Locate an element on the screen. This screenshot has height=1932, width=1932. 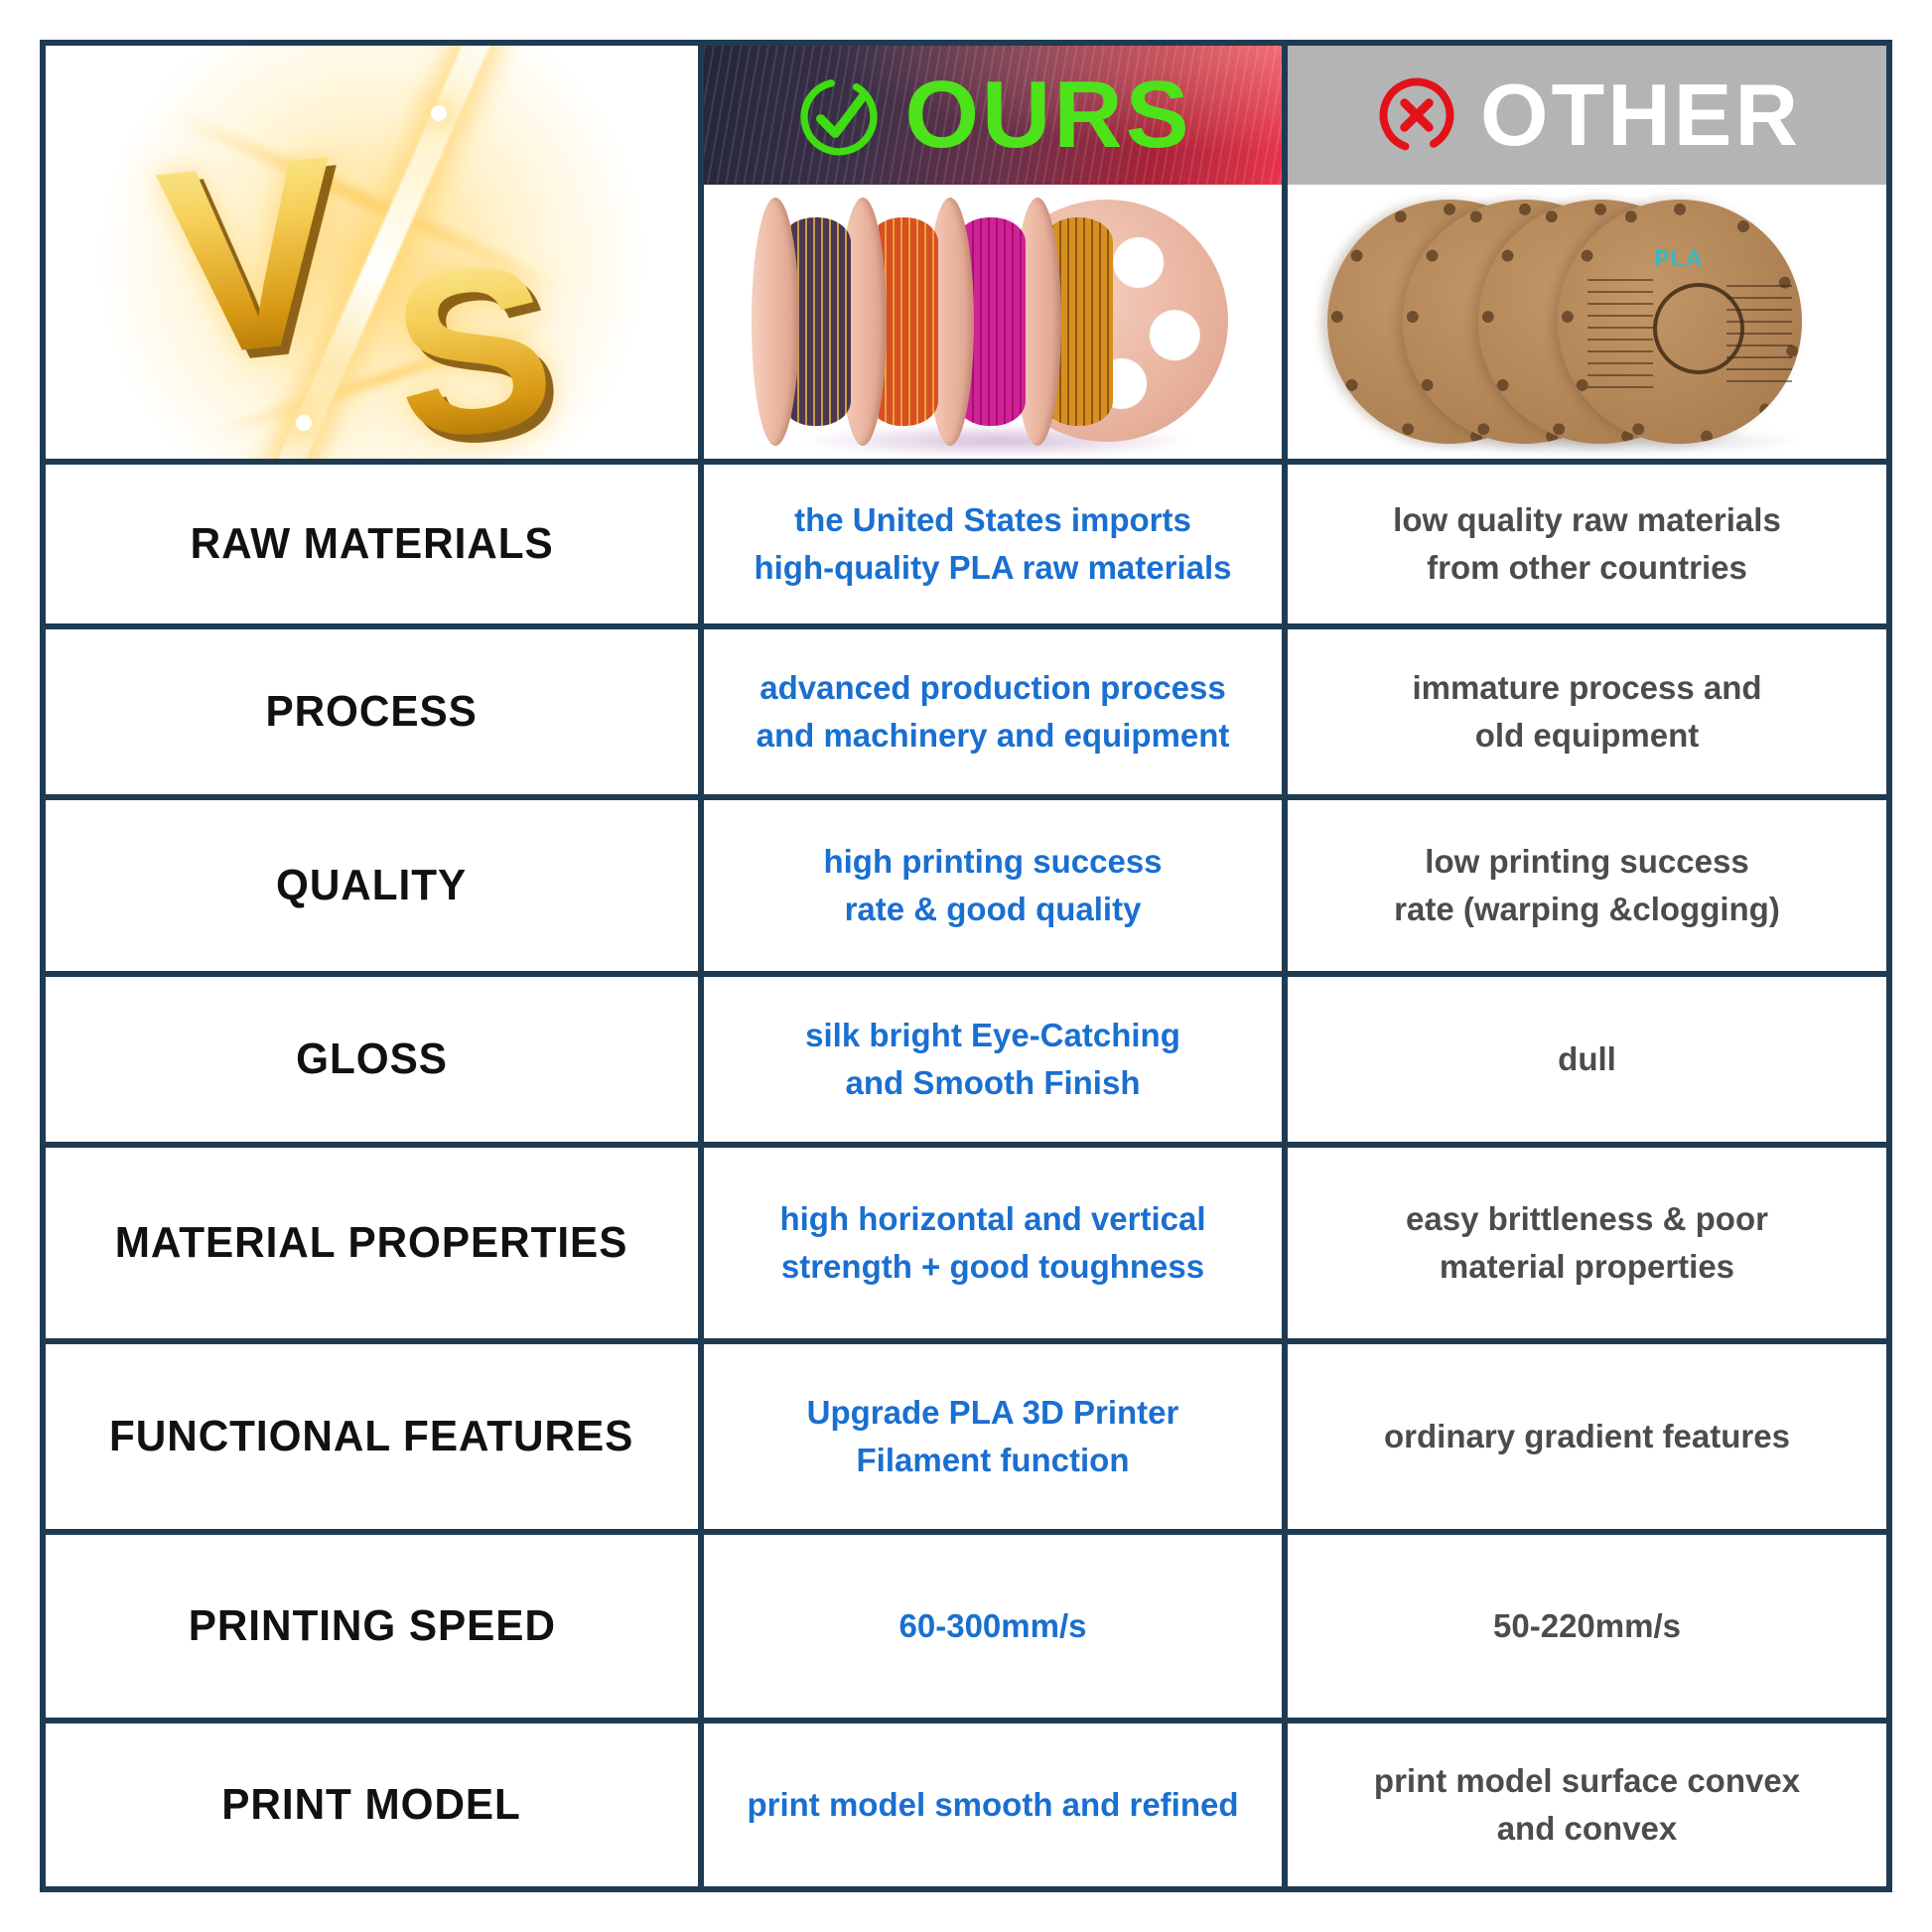
row-label: FUNCTIONAL FEATURES is located at coordinates (371, 1436).